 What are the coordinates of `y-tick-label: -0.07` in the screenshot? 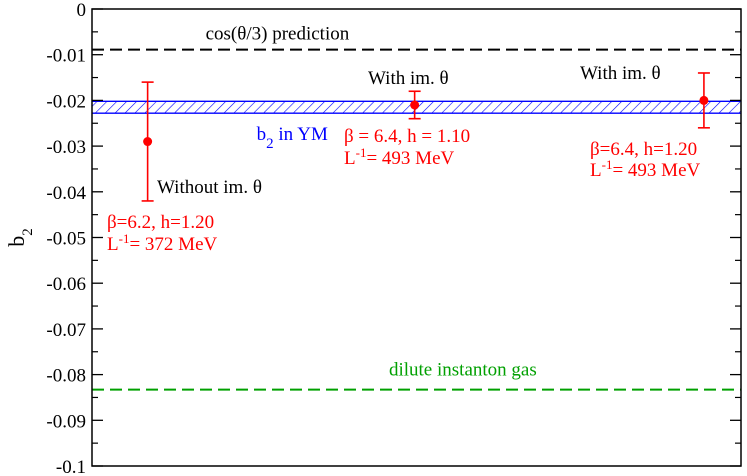 It's located at (66, 330).